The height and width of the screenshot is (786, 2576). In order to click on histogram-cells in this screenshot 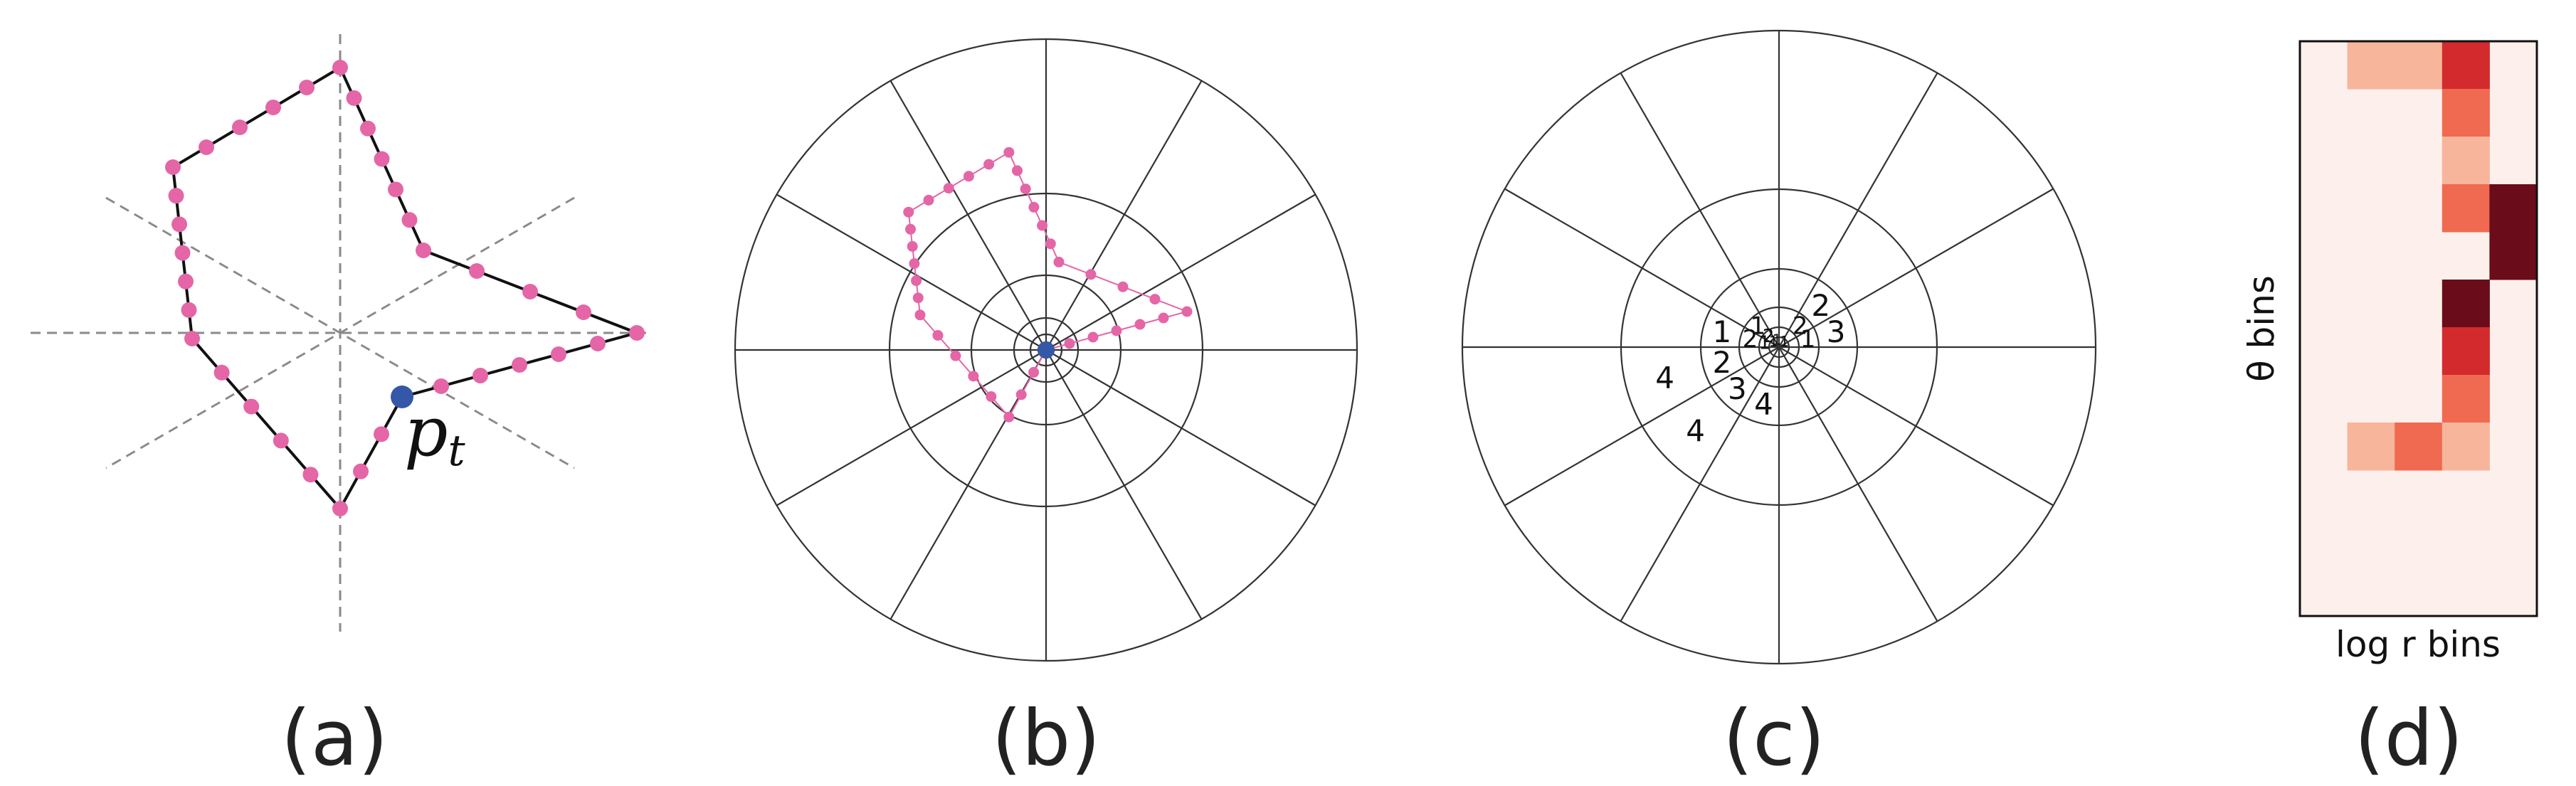, I will do `click(2419, 329)`.